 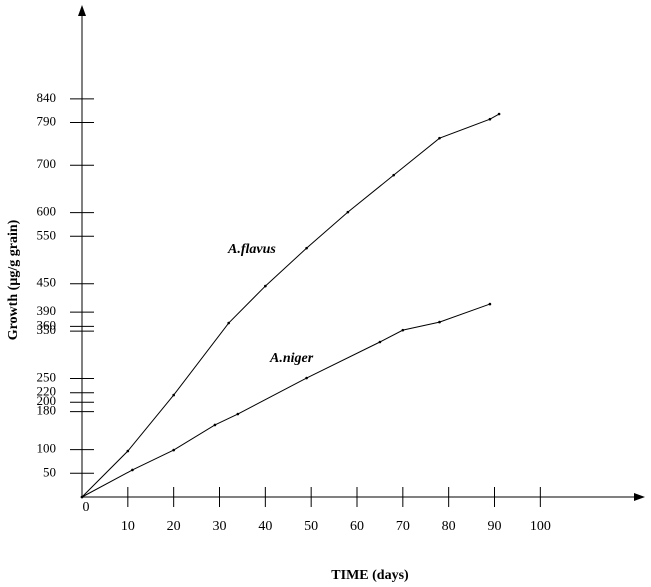 I want to click on x-tick-label: 30, so click(x=220, y=526).